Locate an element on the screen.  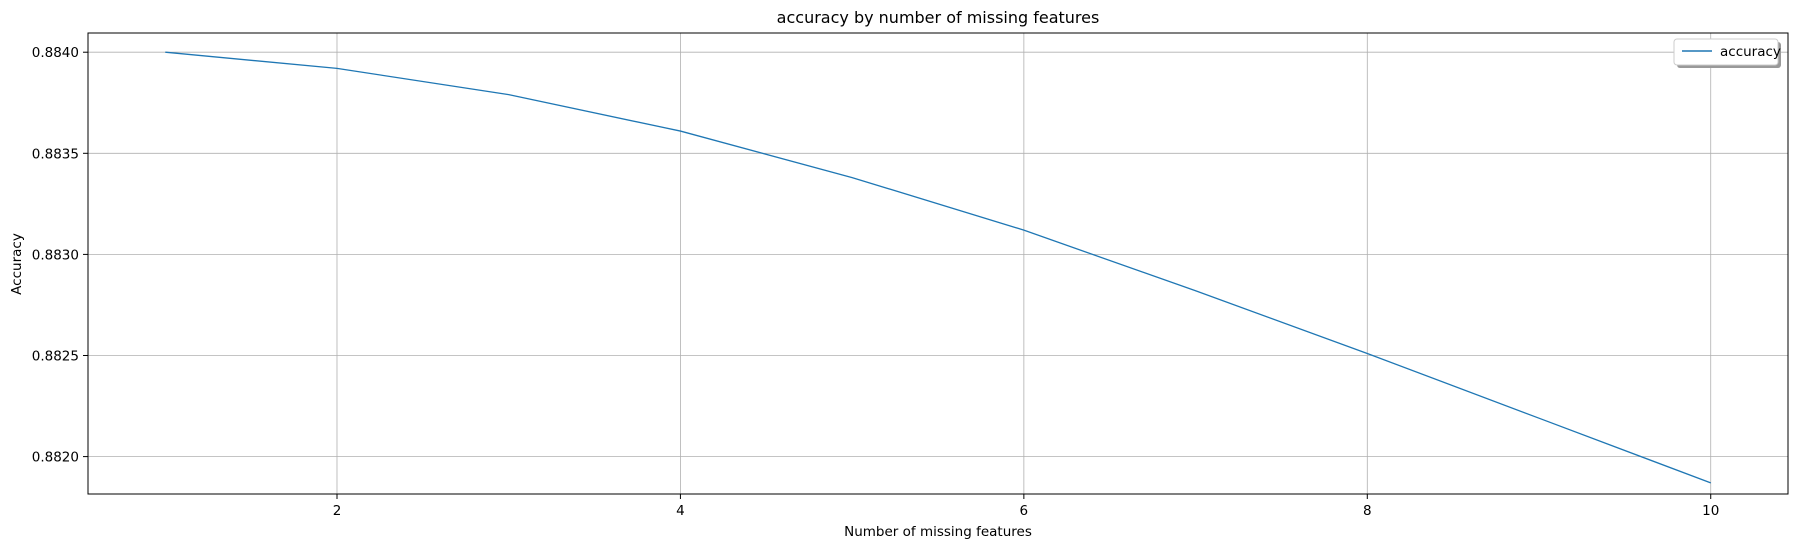
y-tick-label: 0.8825 is located at coordinates (55, 356).